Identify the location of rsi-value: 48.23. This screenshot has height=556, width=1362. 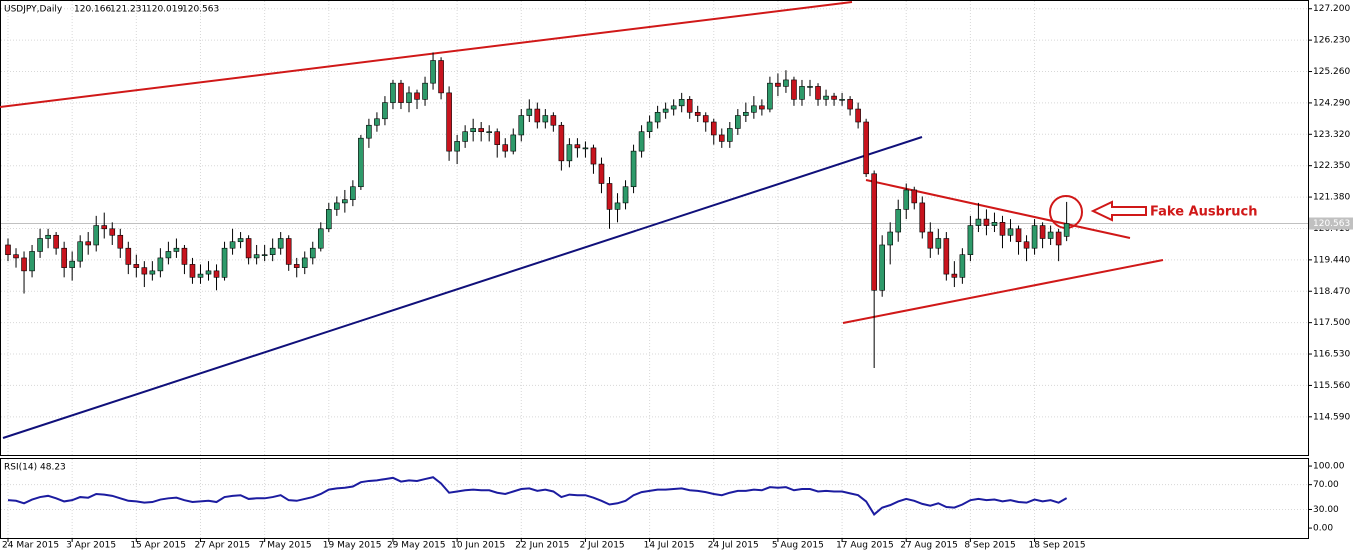
(53, 468).